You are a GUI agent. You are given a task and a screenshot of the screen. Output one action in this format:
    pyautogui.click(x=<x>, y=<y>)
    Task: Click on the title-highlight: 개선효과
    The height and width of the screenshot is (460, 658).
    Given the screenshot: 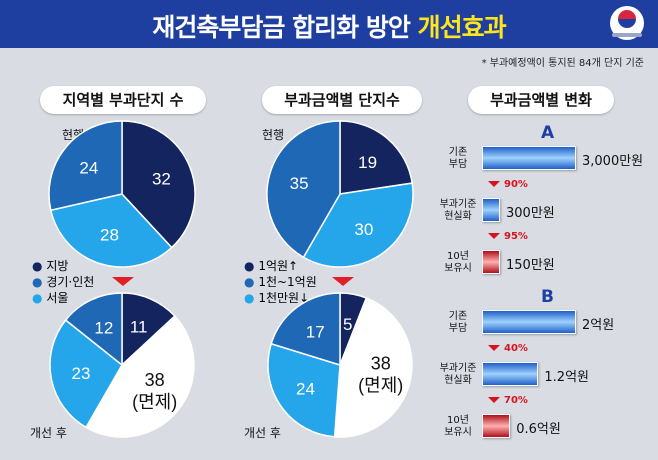 What is the action you would take?
    pyautogui.click(x=462, y=27)
    